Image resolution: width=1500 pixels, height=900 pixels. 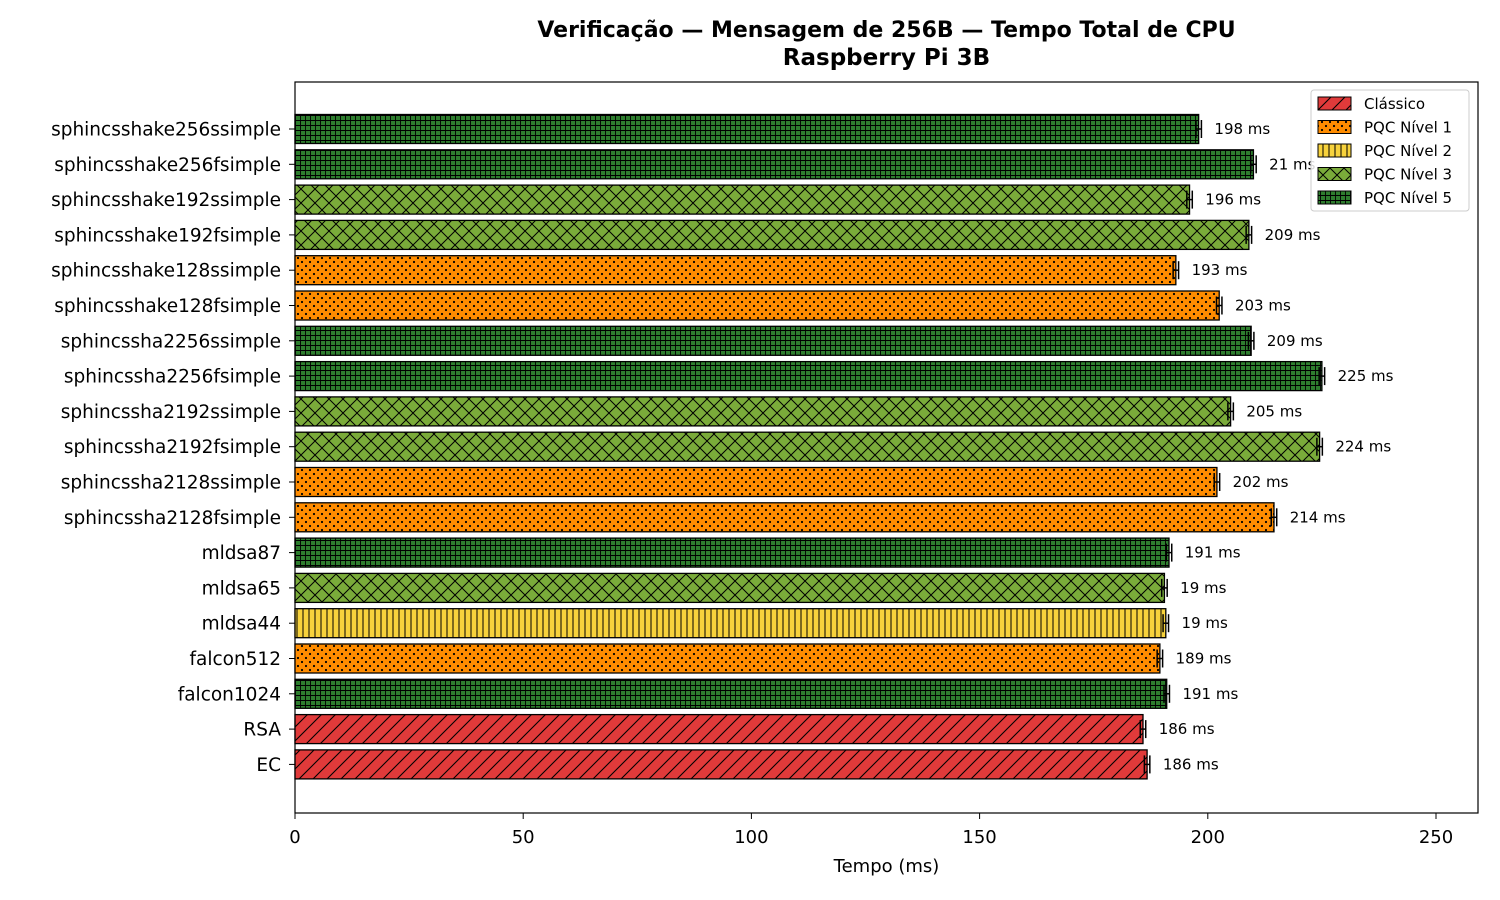 What do you see at coordinates (1408, 151) in the screenshot?
I see `legend-label: PQC Nível 2` at bounding box center [1408, 151].